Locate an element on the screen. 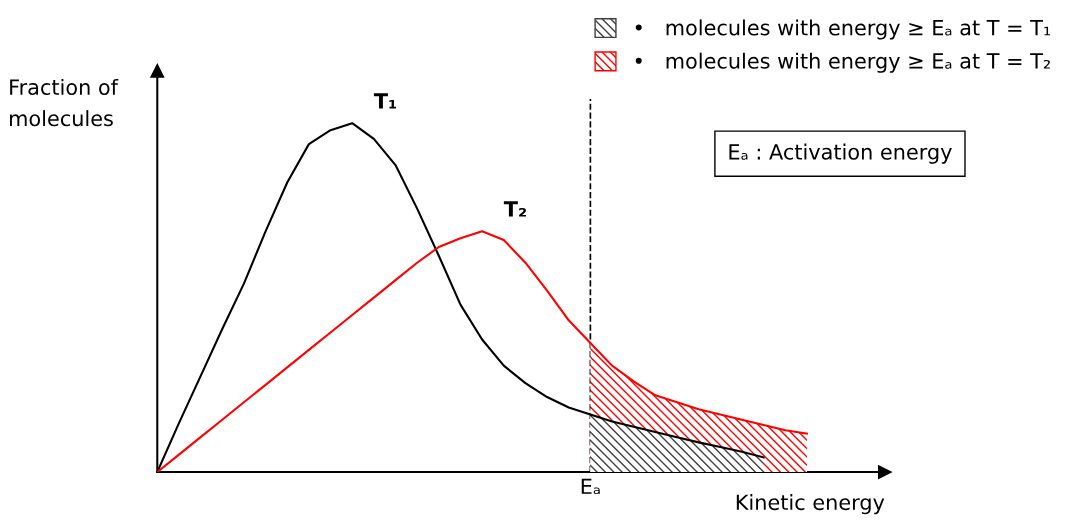 The height and width of the screenshot is (521, 1070). text: Eₐ is located at coordinates (590, 486).